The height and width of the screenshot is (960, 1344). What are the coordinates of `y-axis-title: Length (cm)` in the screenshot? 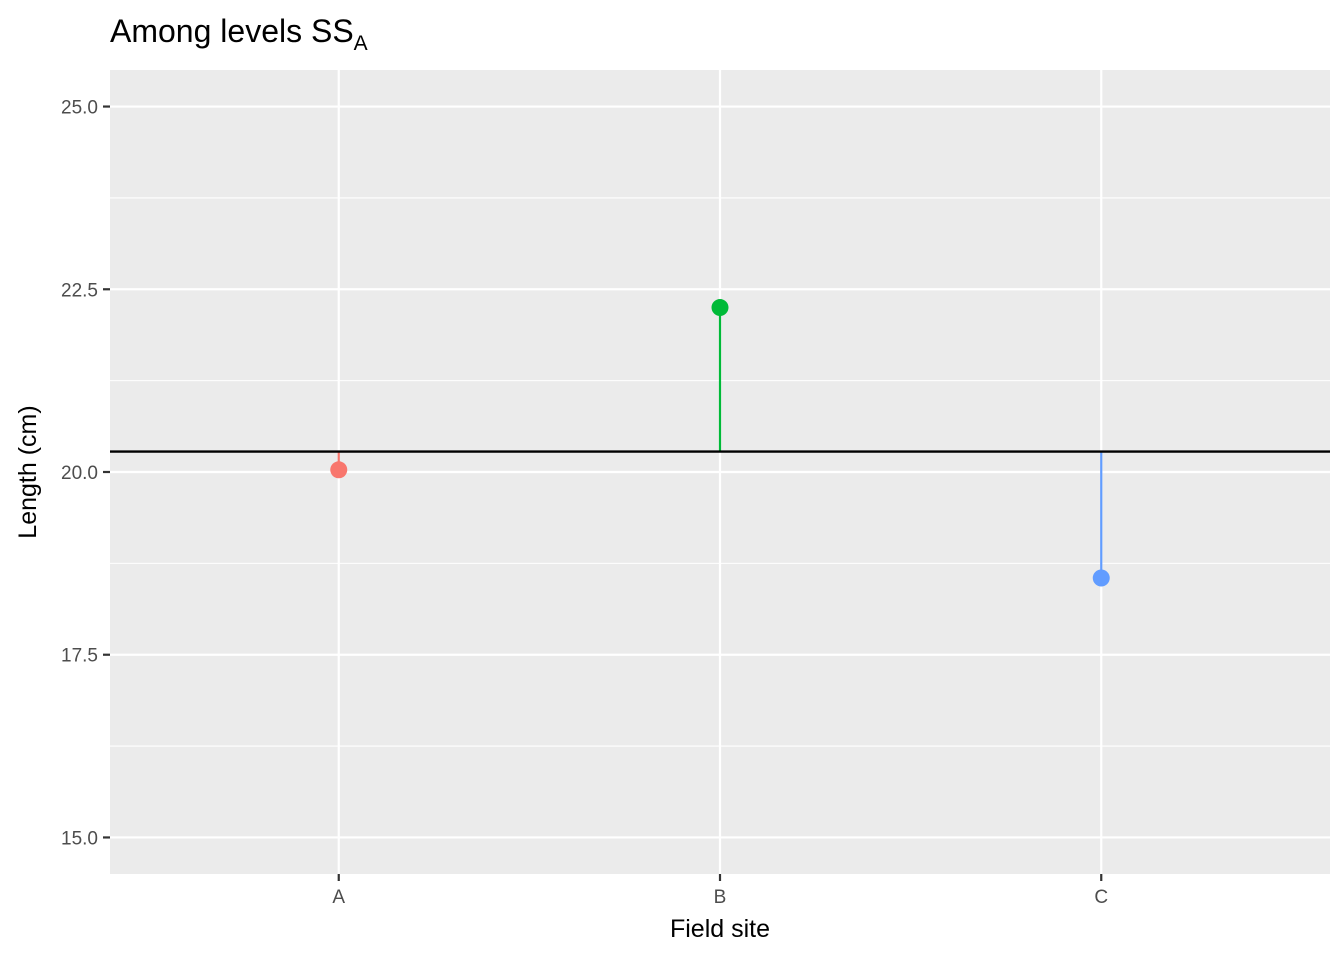 It's located at (28, 471).